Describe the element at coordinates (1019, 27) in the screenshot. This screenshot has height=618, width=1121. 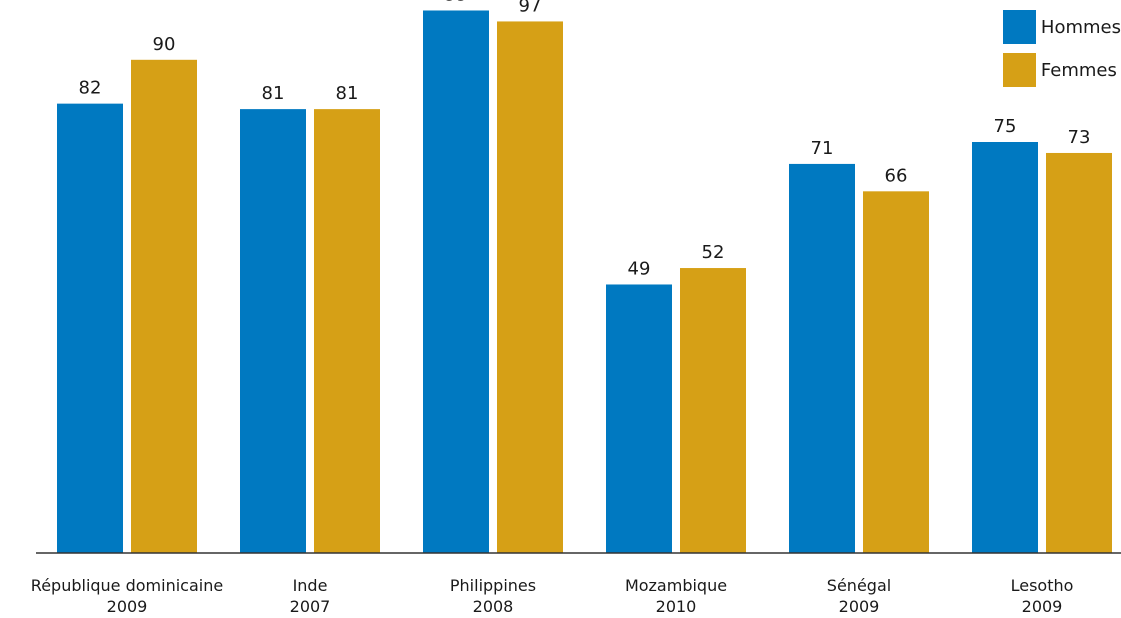
I see `legend-swatch-hommes` at that location.